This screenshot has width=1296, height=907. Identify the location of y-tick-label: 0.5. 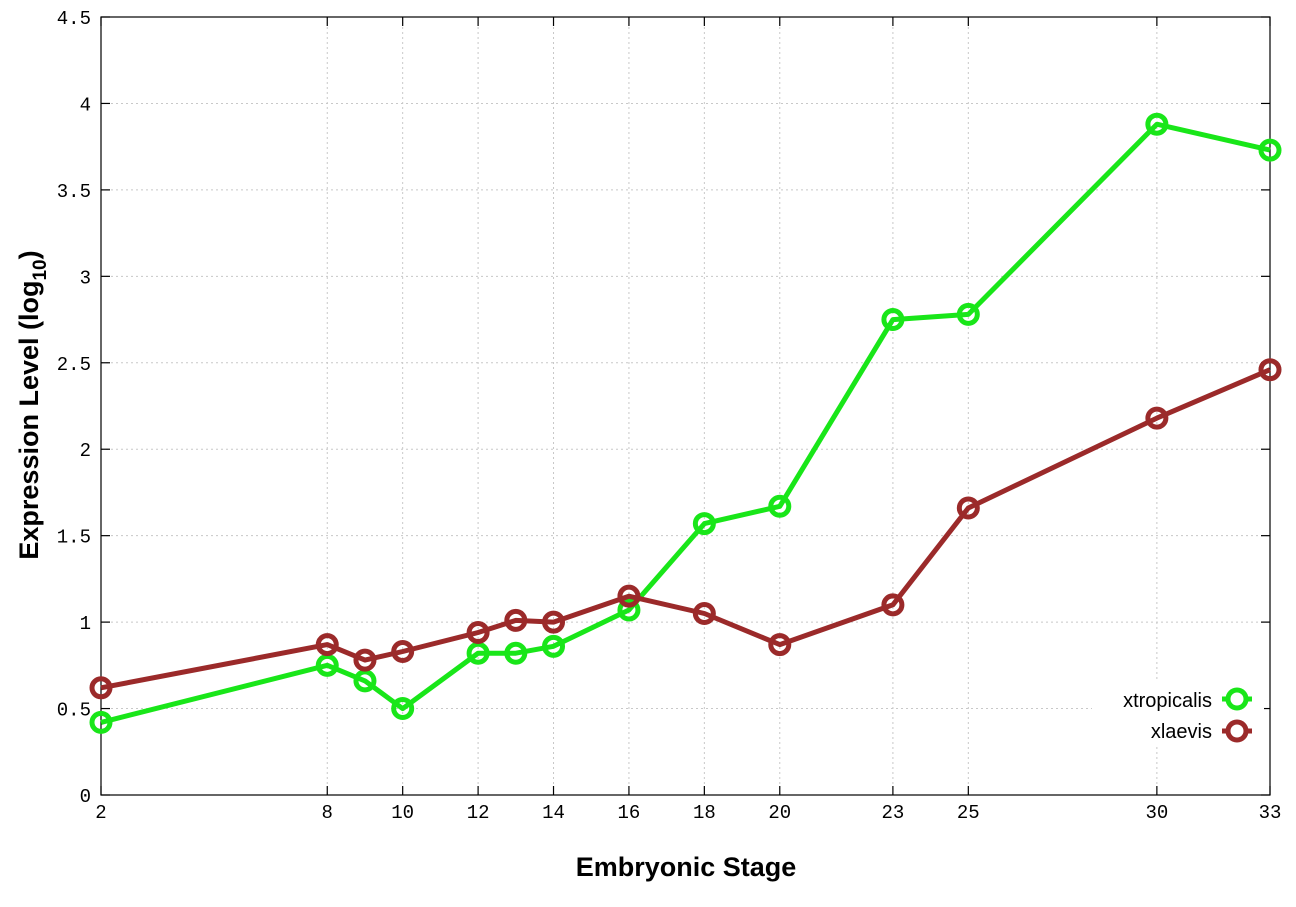
(74, 711).